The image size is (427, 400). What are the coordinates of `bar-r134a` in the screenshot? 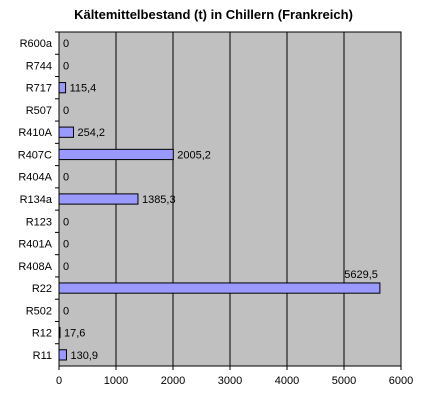 It's located at (98, 199).